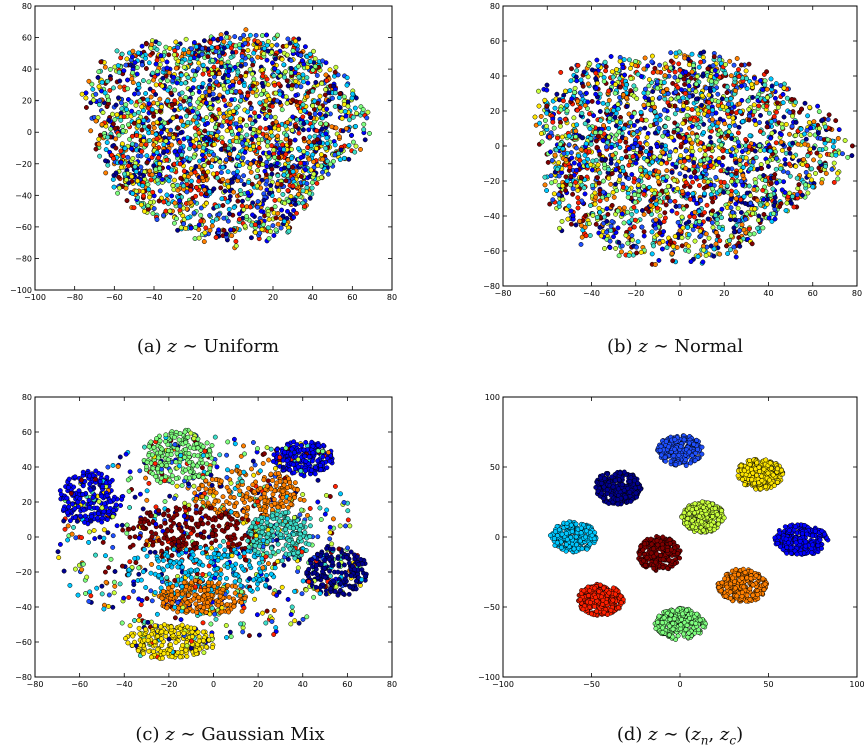  I want to click on y-tick-label: 0, so click(497, 146).